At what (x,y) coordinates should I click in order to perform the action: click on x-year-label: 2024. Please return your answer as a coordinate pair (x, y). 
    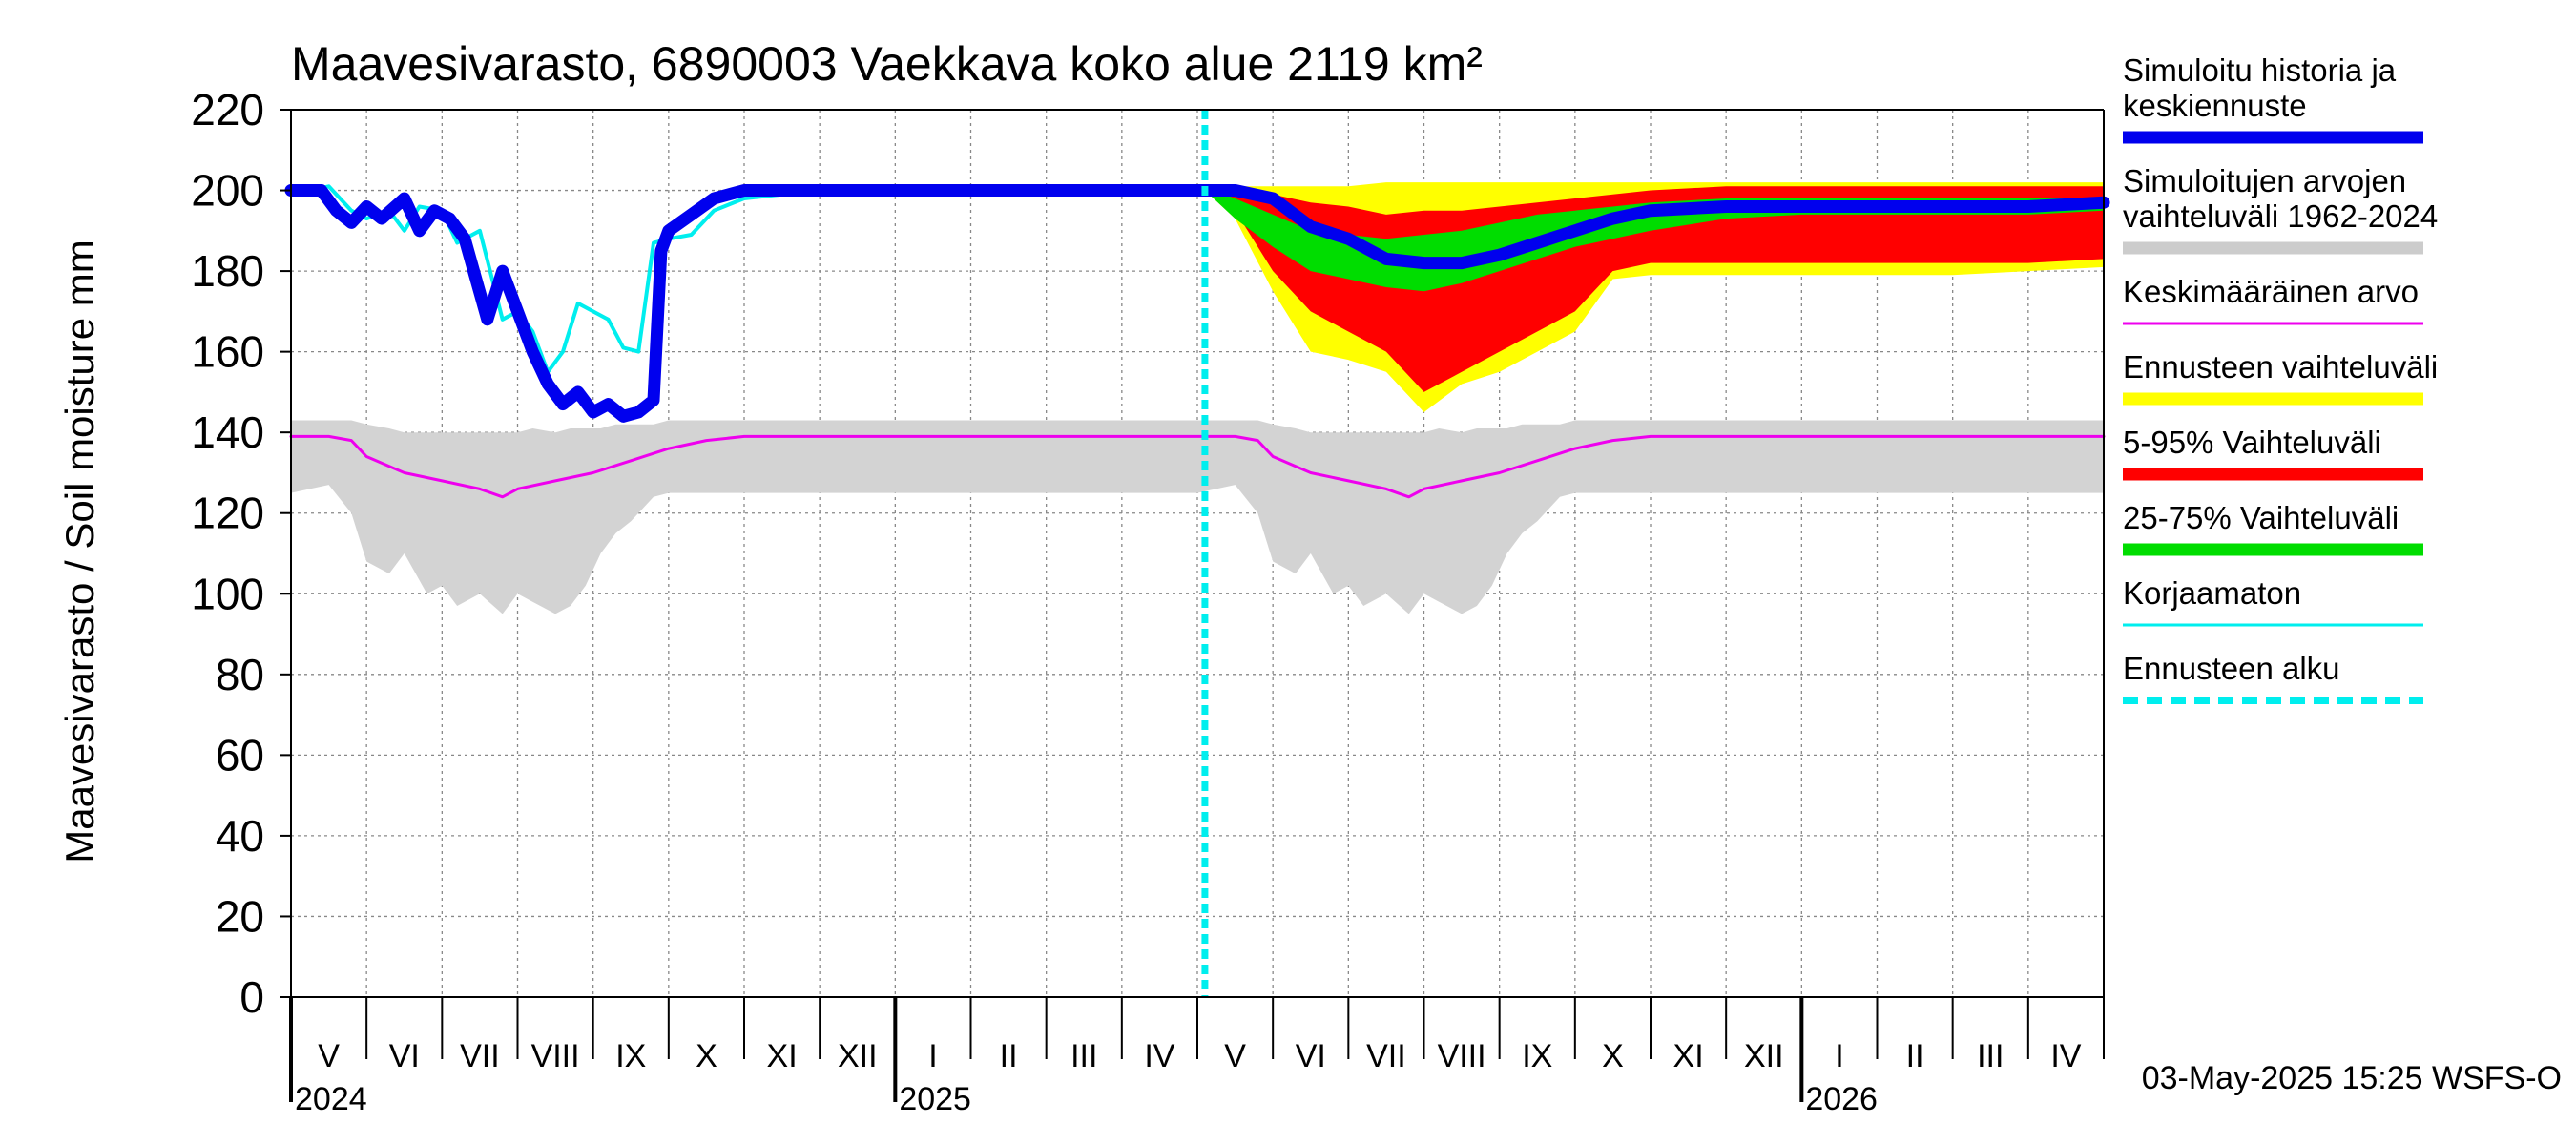
    Looking at the image, I should click on (331, 1099).